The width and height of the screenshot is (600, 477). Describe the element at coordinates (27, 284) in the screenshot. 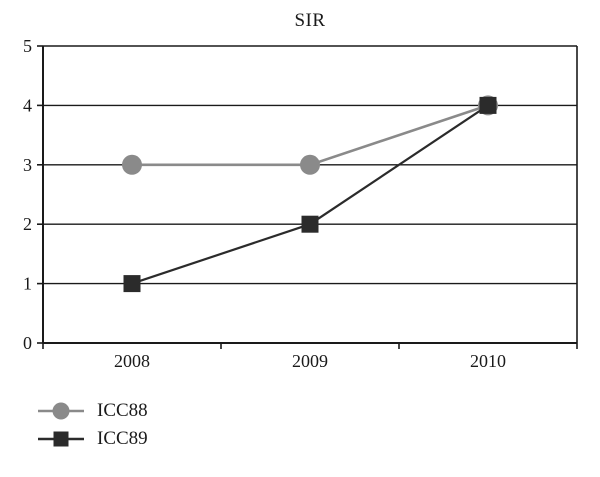

I see `y-tick-label: 1` at that location.